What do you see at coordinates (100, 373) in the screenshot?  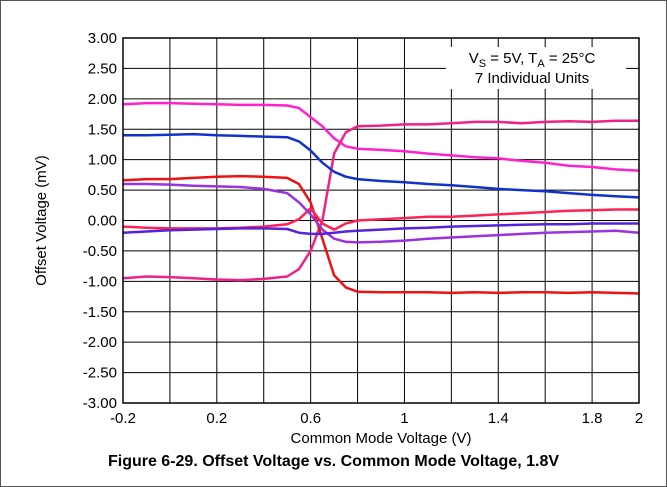 I see `y-tick-label: -2.50` at bounding box center [100, 373].